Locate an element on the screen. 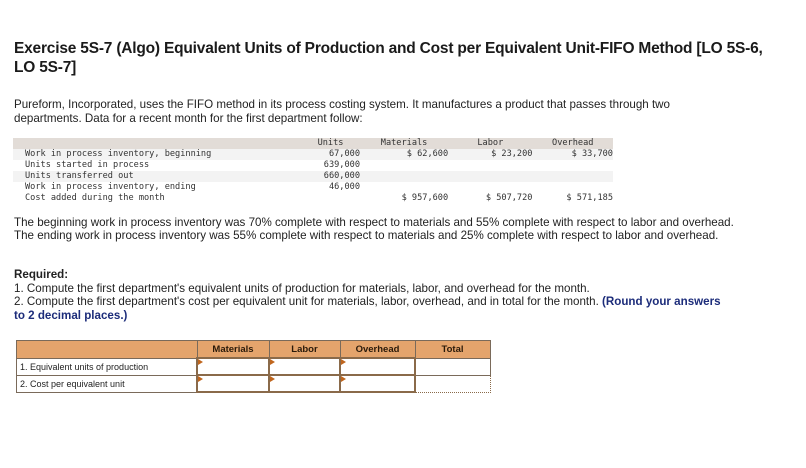 This screenshot has width=806, height=468. answer-header-total: Total is located at coordinates (452, 349).